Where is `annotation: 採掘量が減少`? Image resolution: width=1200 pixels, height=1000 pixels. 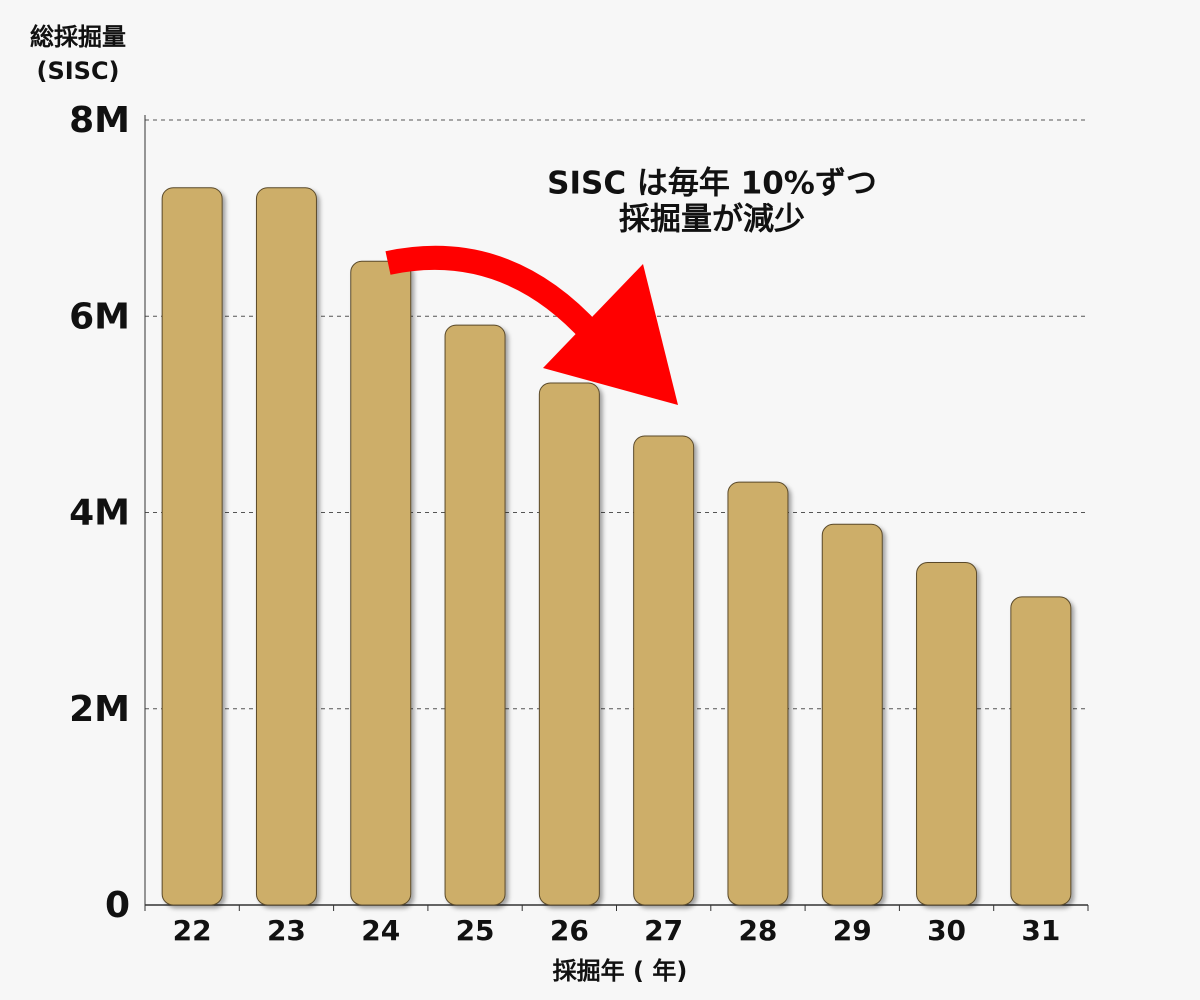 annotation: 採掘量が減少 is located at coordinates (712, 220).